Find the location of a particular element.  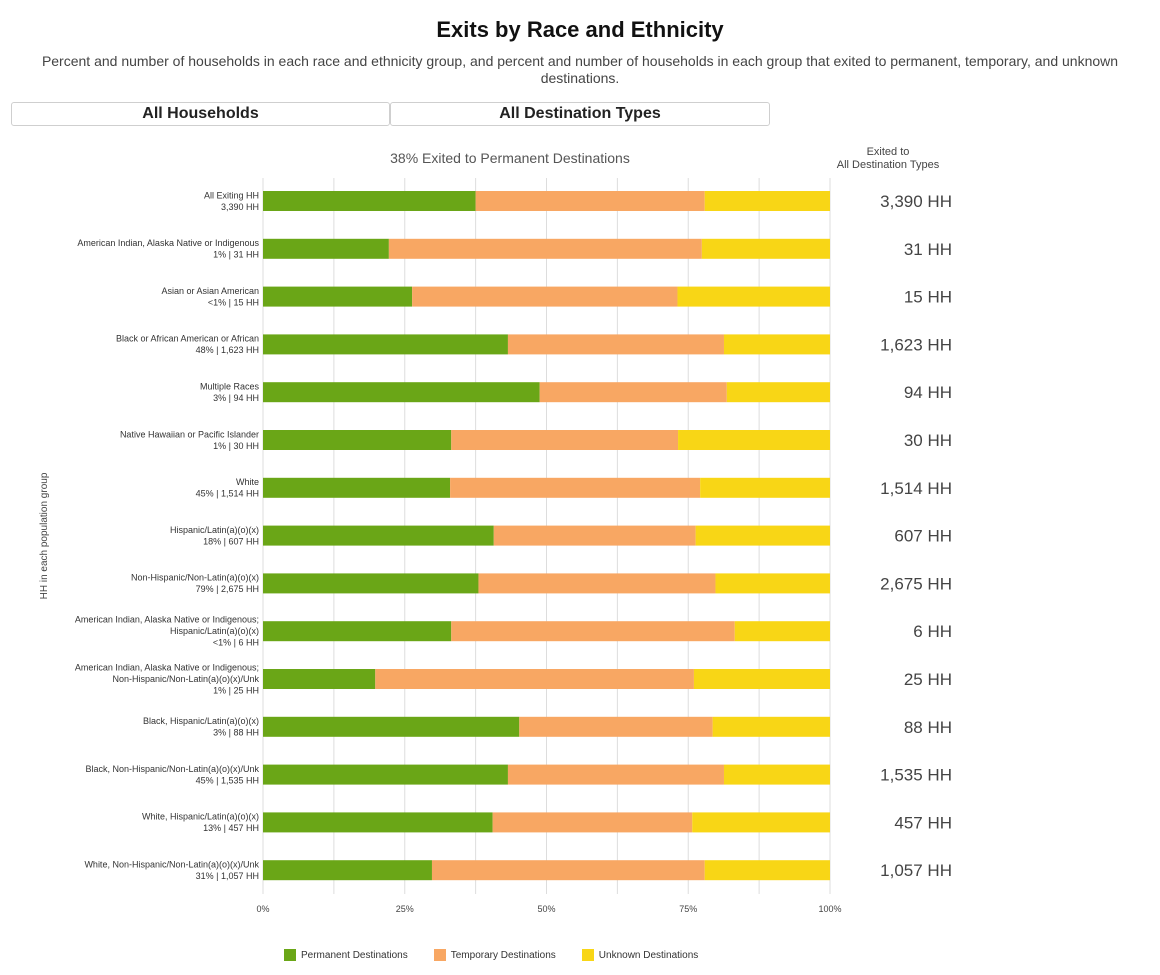

category-label: White, Hispanic/Latin(a)(o)(x) is located at coordinates (200, 817).